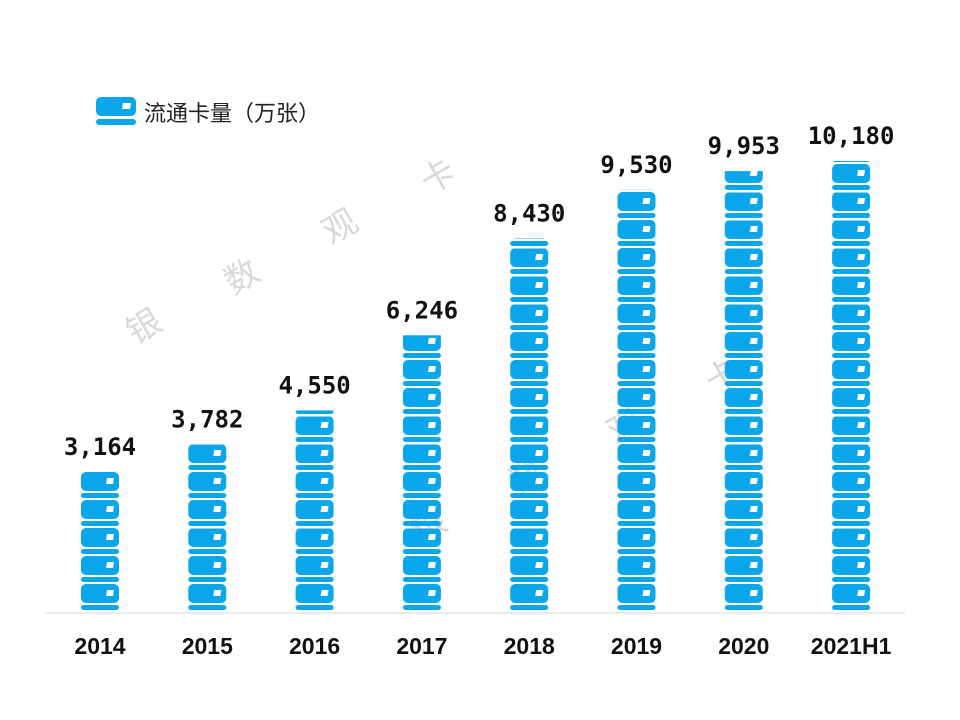 This screenshot has height=720, width=960. I want to click on bar-2018, so click(529, 425).